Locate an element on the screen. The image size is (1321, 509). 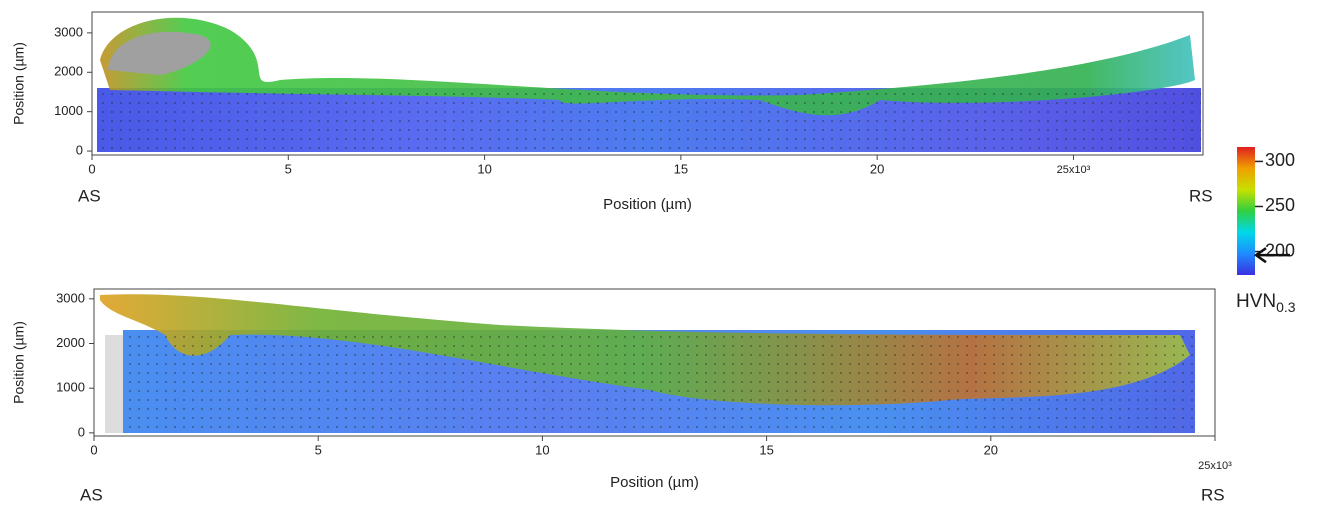
colorbar-label: HVN0.3 is located at coordinates (1266, 303).